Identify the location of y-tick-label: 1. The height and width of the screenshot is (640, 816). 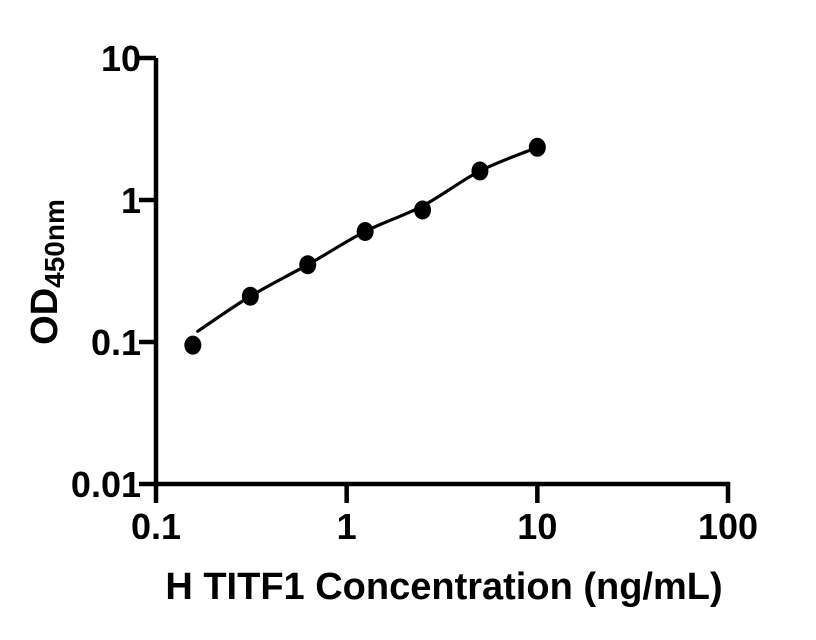
(131, 200).